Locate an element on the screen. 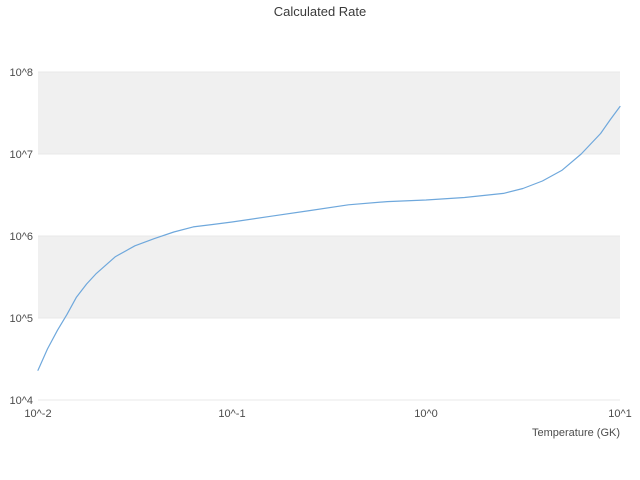 This screenshot has width=640, height=480. x-tick-label: 10^0 is located at coordinates (426, 414).